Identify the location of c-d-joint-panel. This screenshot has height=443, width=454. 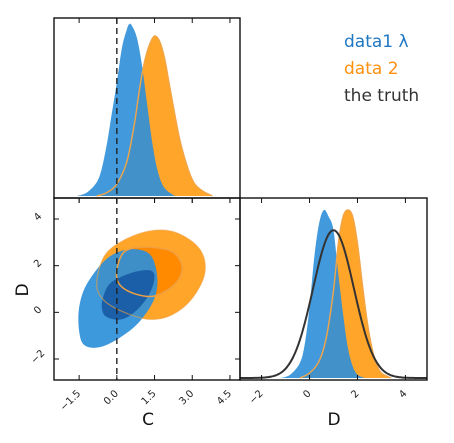
(142, 288).